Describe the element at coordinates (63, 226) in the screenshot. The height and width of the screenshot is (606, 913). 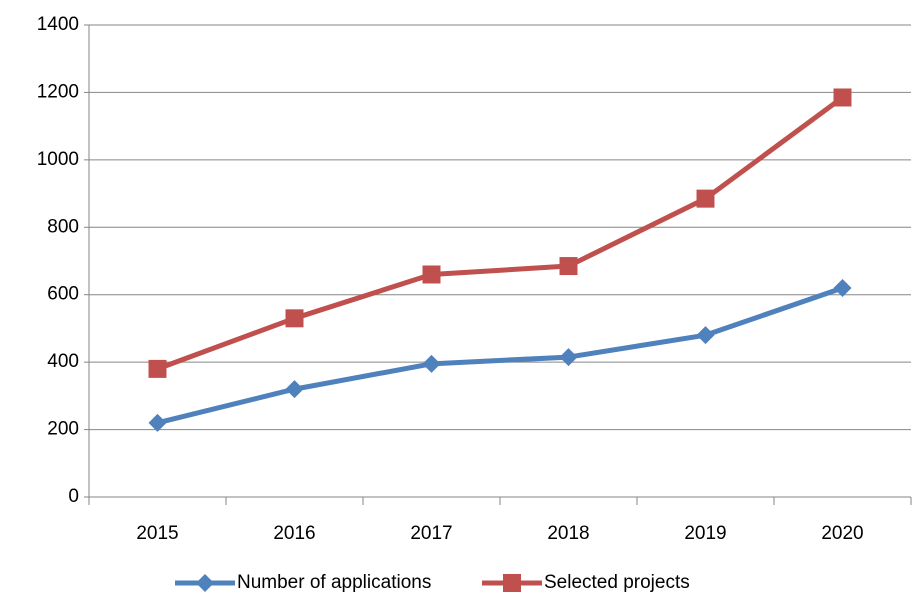
I see `y-tick-label: 800` at that location.